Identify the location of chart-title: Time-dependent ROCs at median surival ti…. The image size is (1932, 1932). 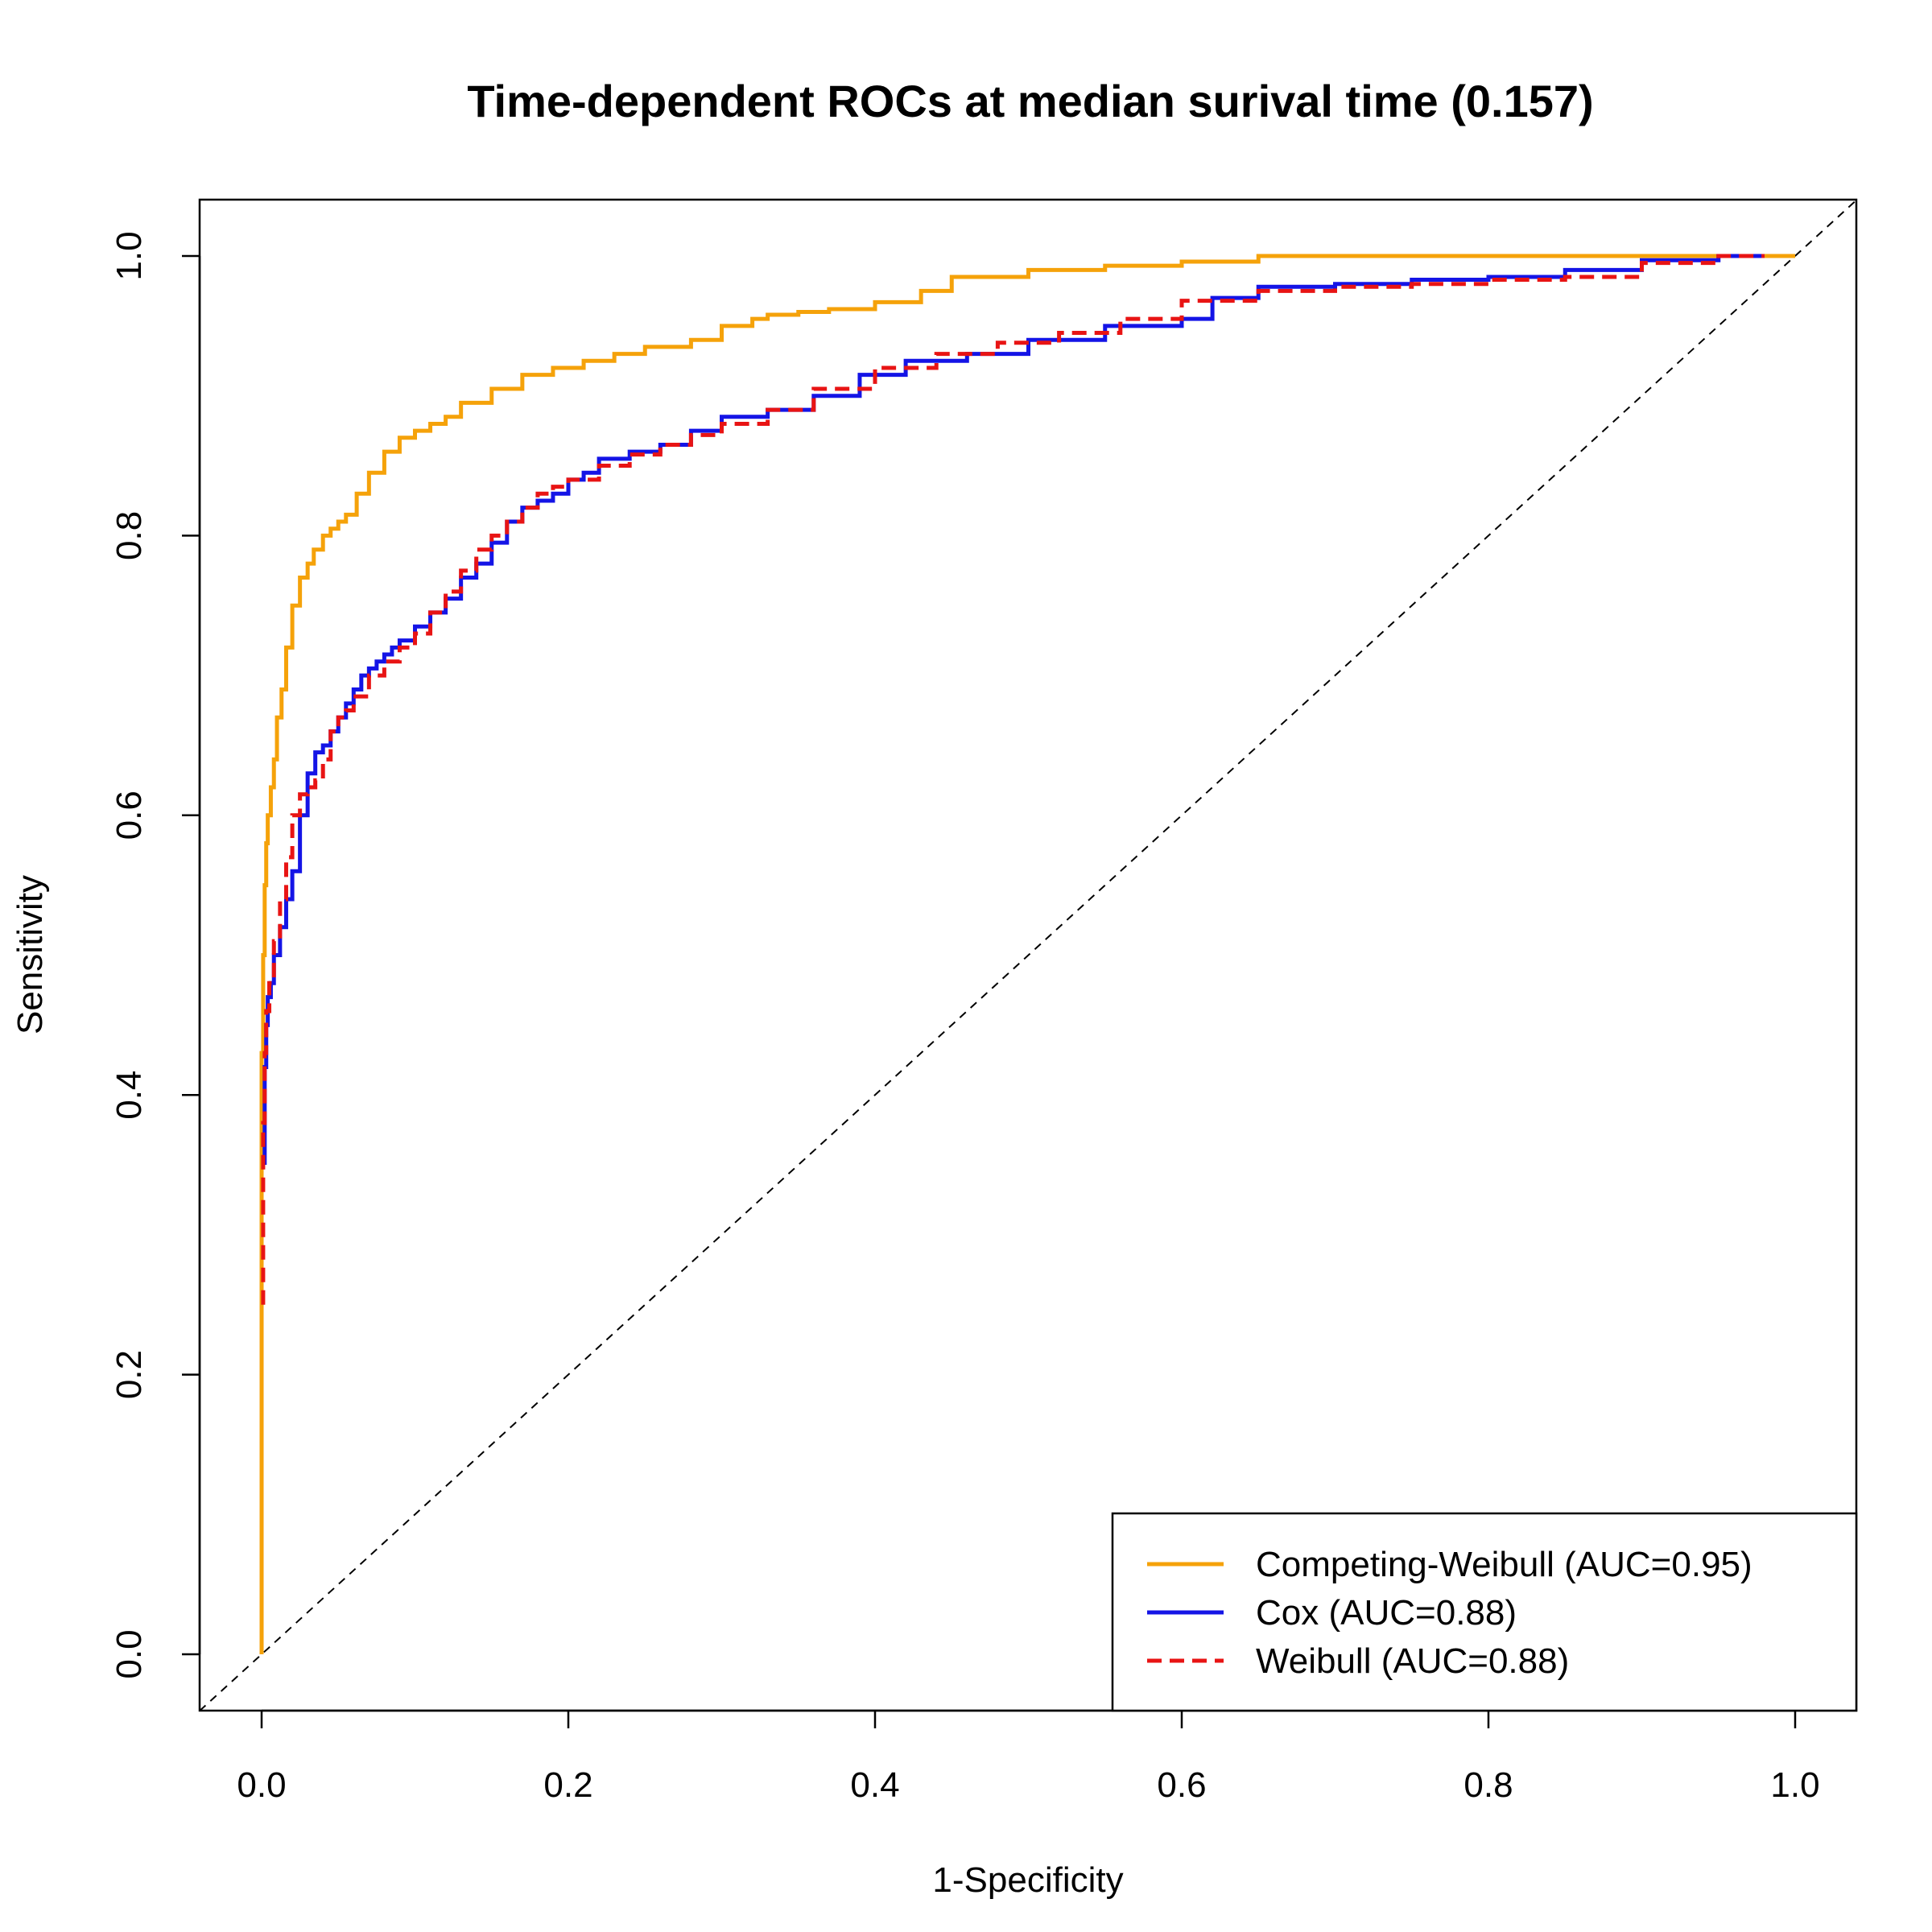
(1030, 101).